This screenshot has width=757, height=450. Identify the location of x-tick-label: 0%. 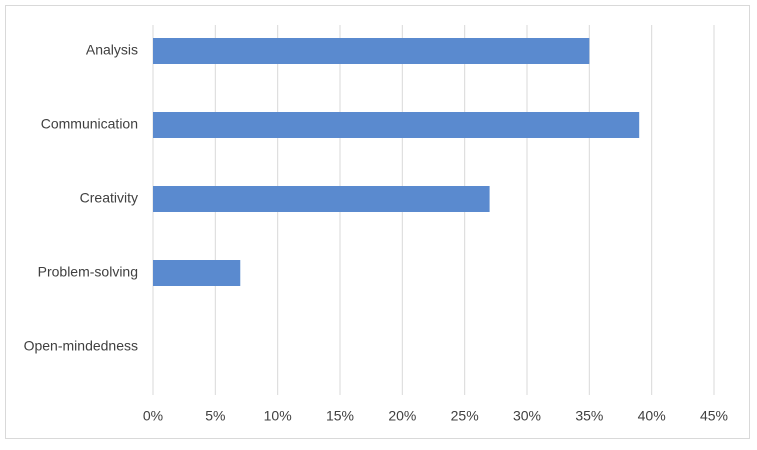
(153, 416).